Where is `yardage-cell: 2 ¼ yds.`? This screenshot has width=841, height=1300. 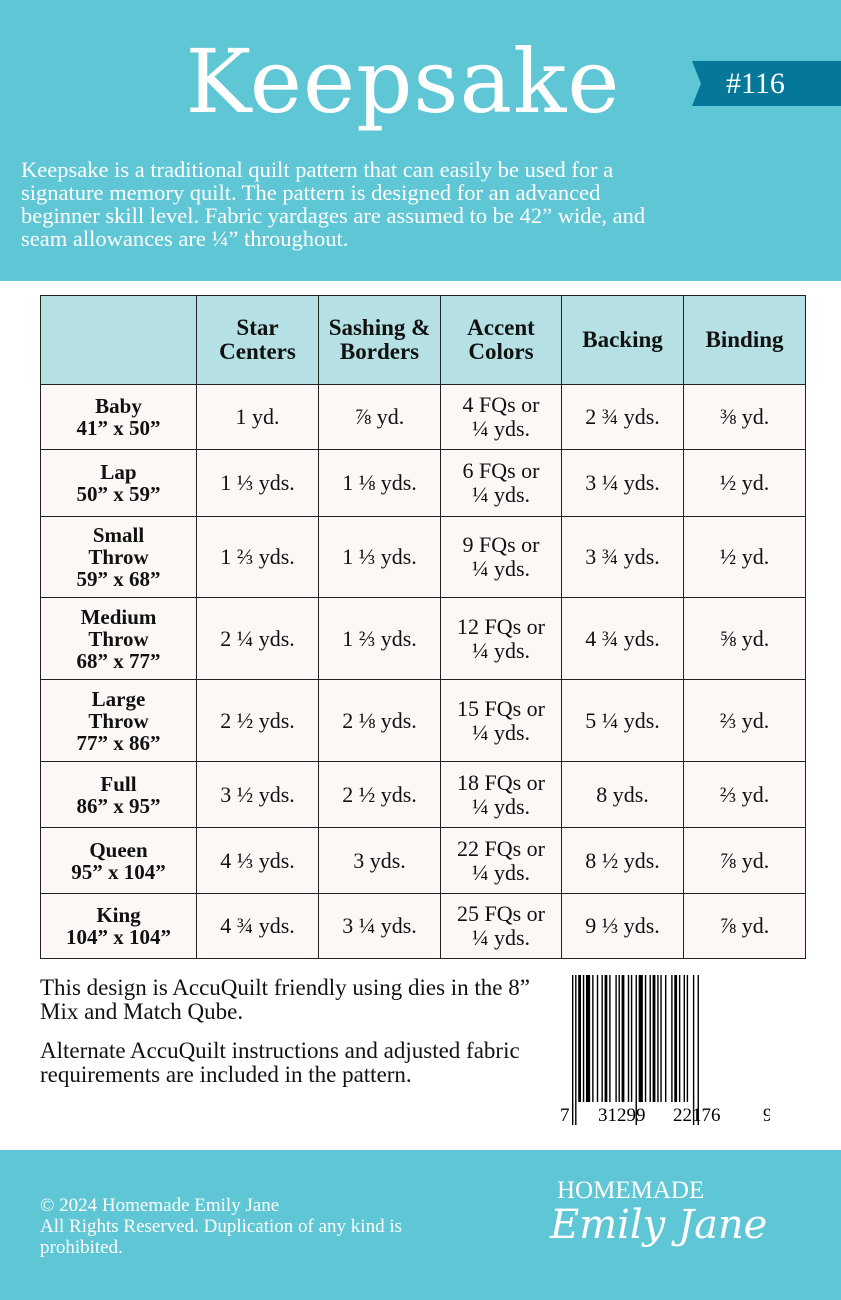 yardage-cell: 2 ¼ yds. is located at coordinates (257, 638).